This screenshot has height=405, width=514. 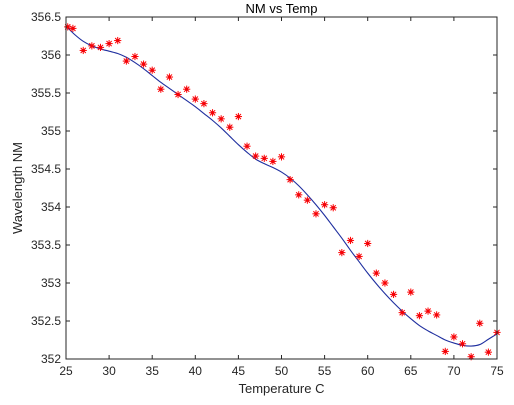 I want to click on y-tick-label: 353.5, so click(x=46, y=245).